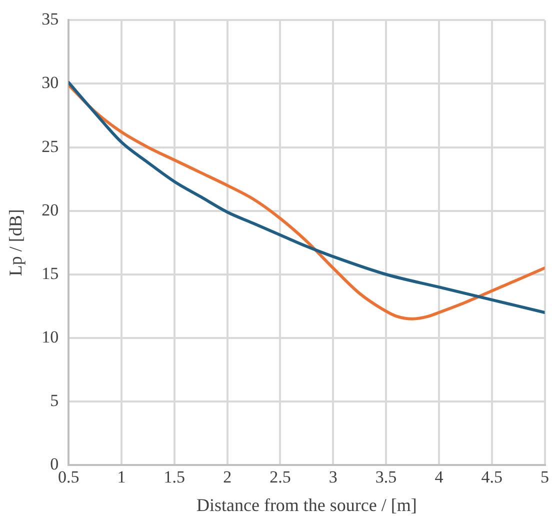 Image resolution: width=552 pixels, height=525 pixels. Describe the element at coordinates (280, 477) in the screenshot. I see `x-tick-label: 2.5` at that location.